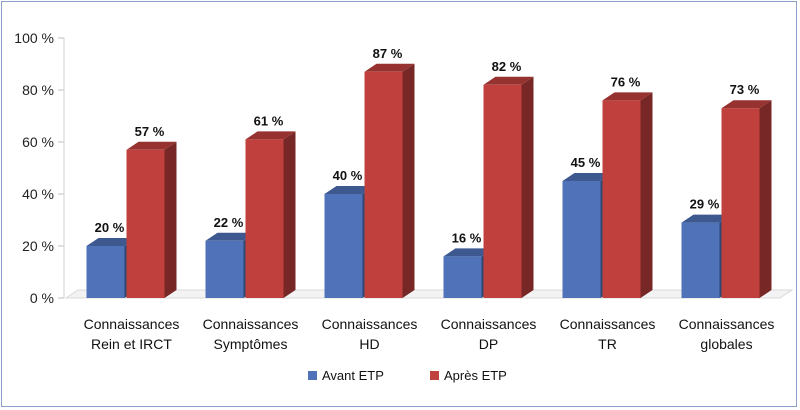 The height and width of the screenshot is (410, 800). Describe the element at coordinates (38, 246) in the screenshot. I see `y-tick-label: 20 %` at that location.